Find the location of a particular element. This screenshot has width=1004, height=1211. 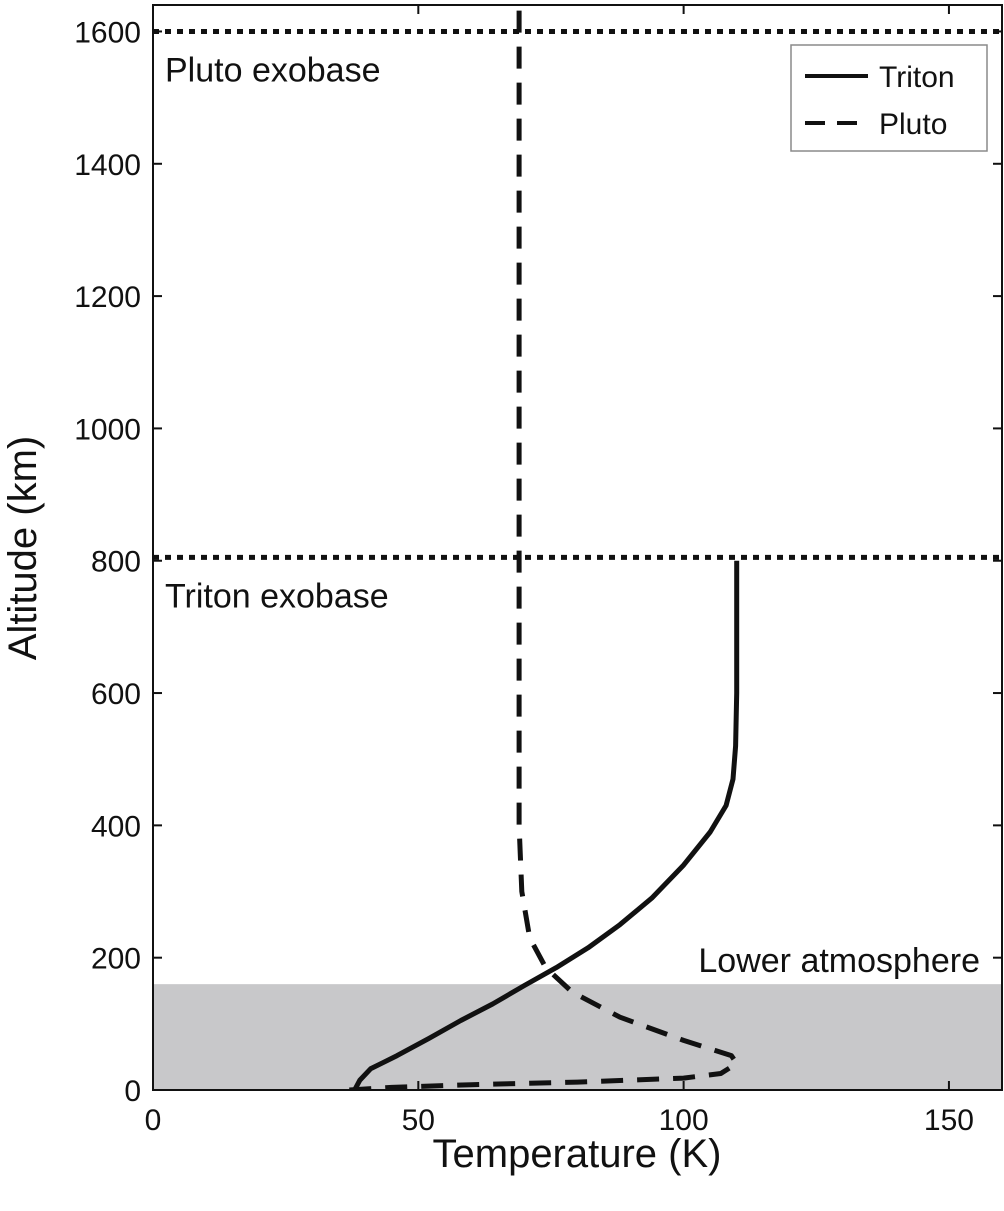

legend-box is located at coordinates (889, 98).